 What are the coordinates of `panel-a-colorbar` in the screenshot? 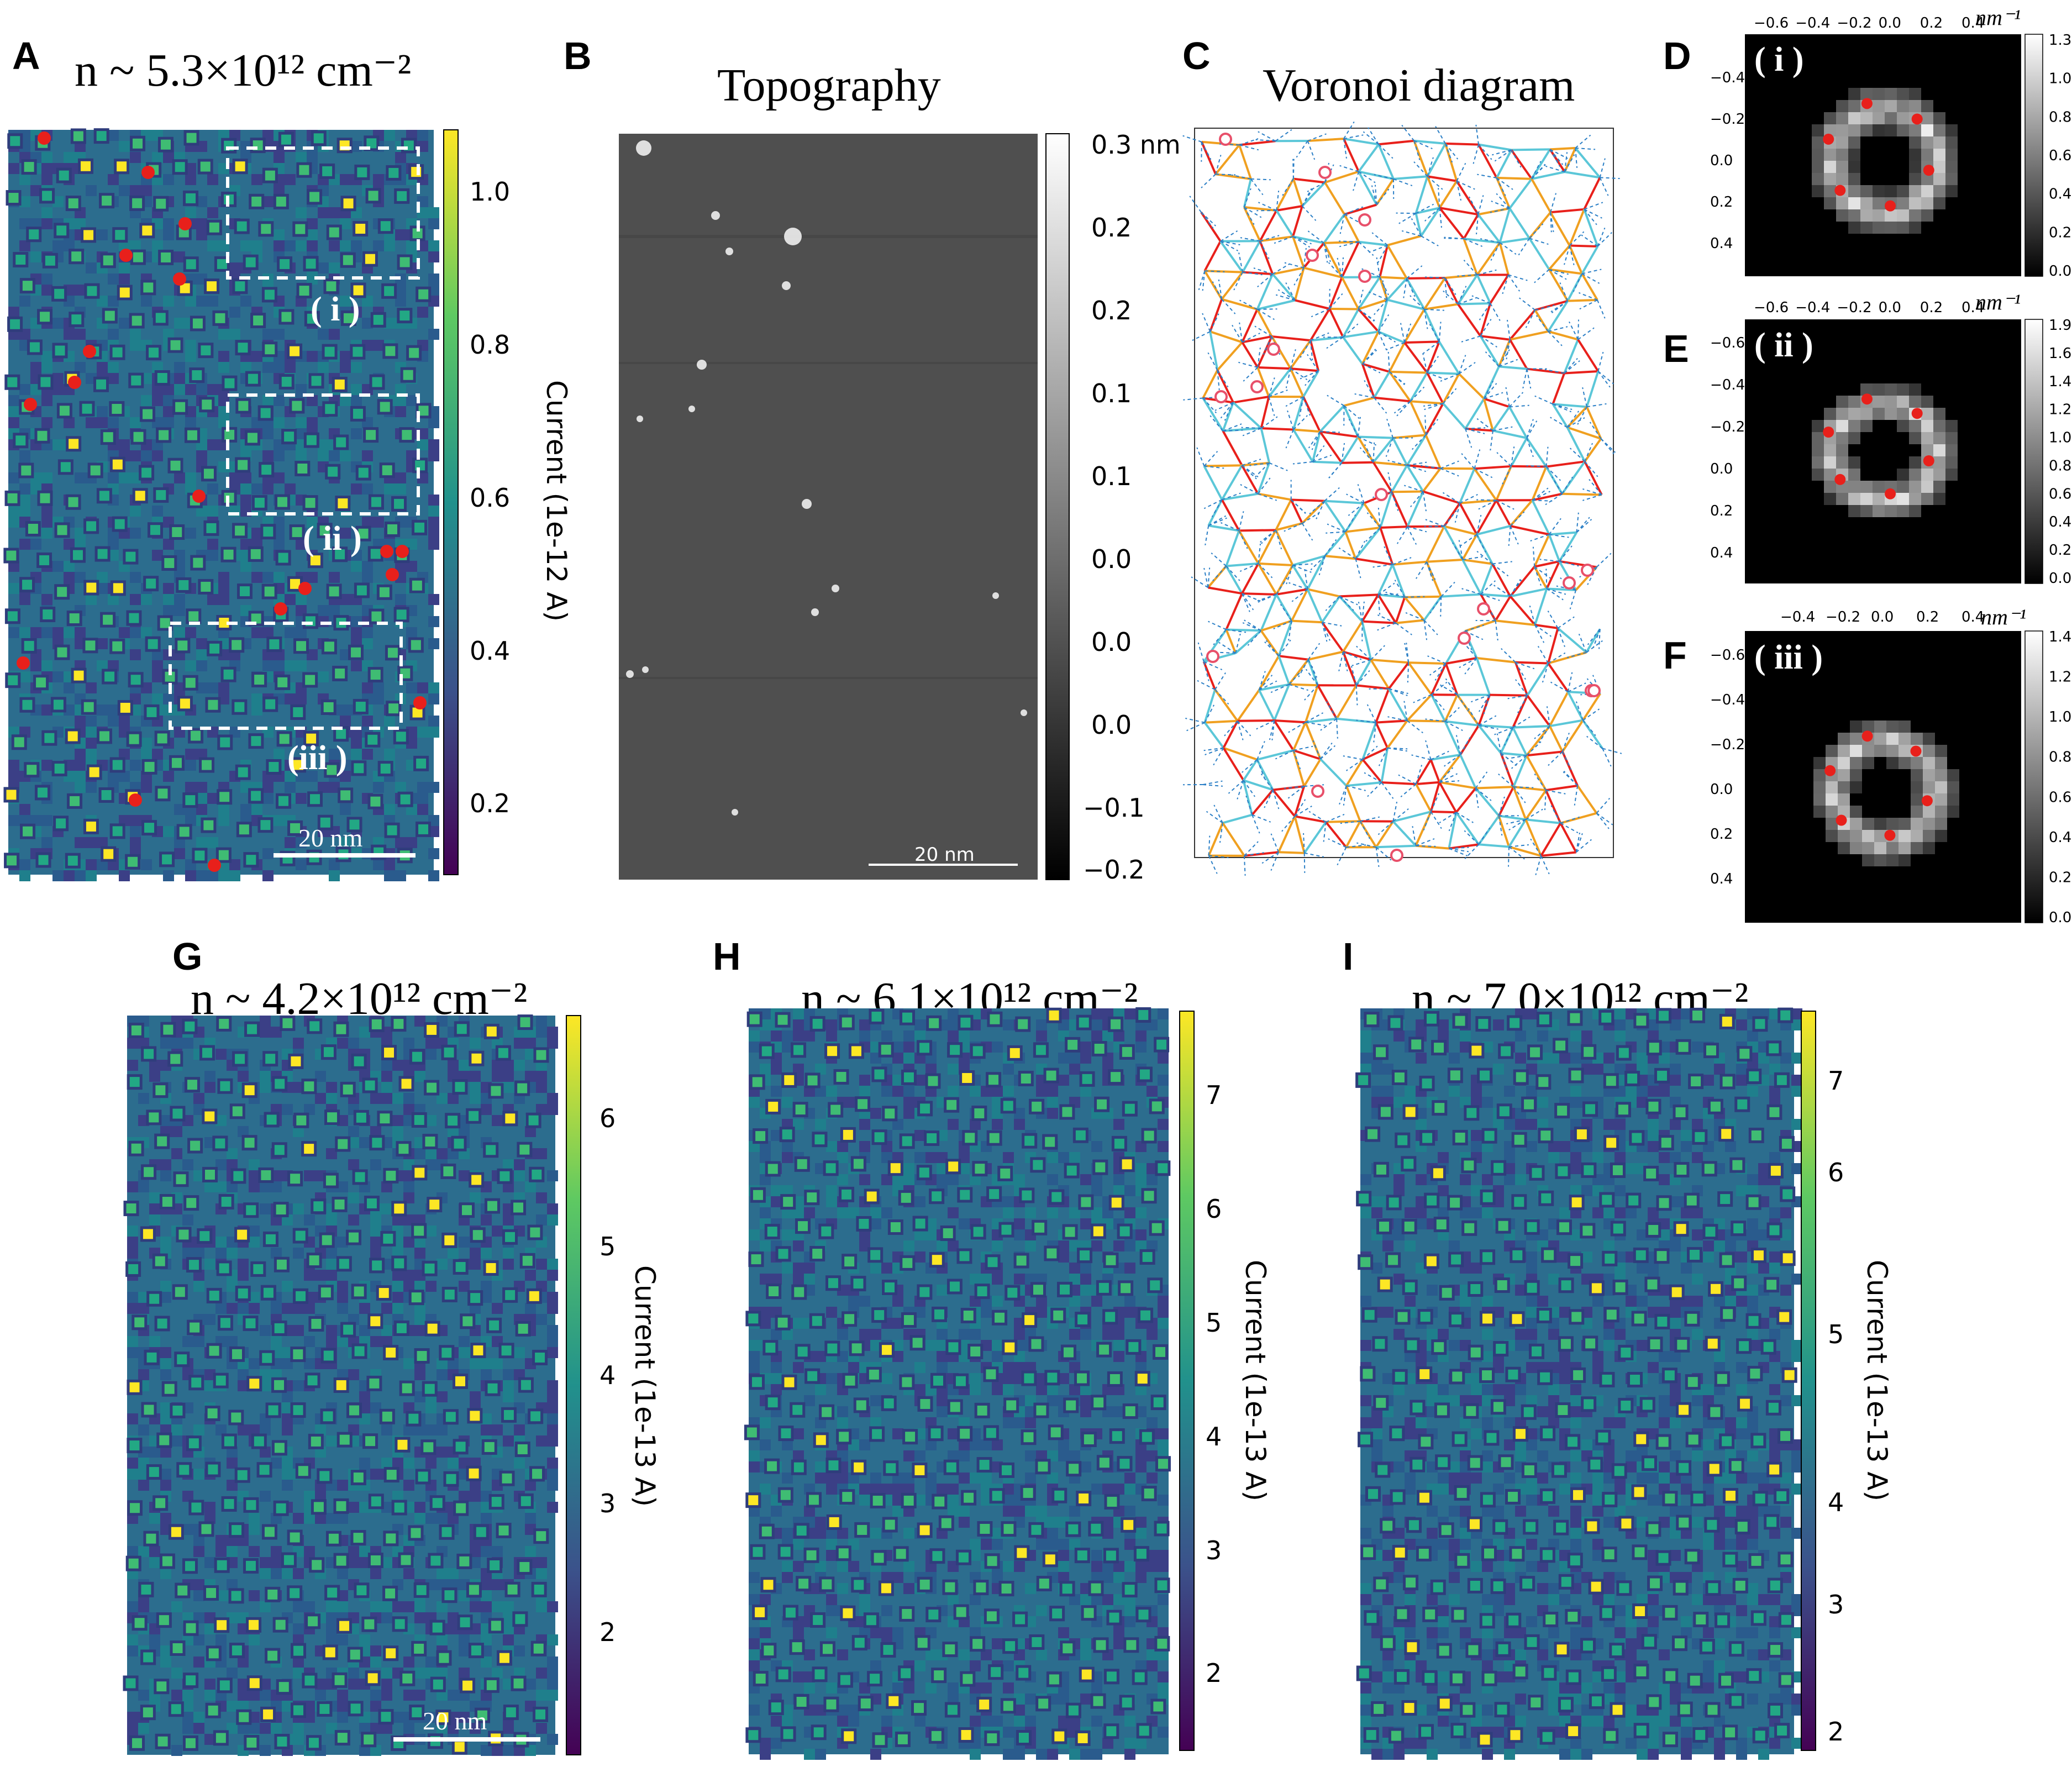 It's located at (451, 502).